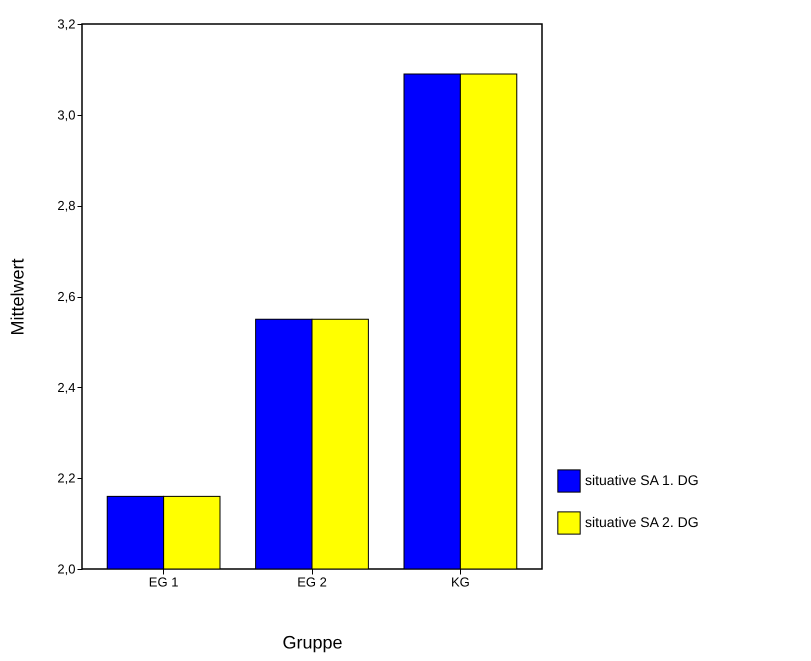 The image size is (811, 661). I want to click on y-tick-label: 3,0, so click(66, 114).